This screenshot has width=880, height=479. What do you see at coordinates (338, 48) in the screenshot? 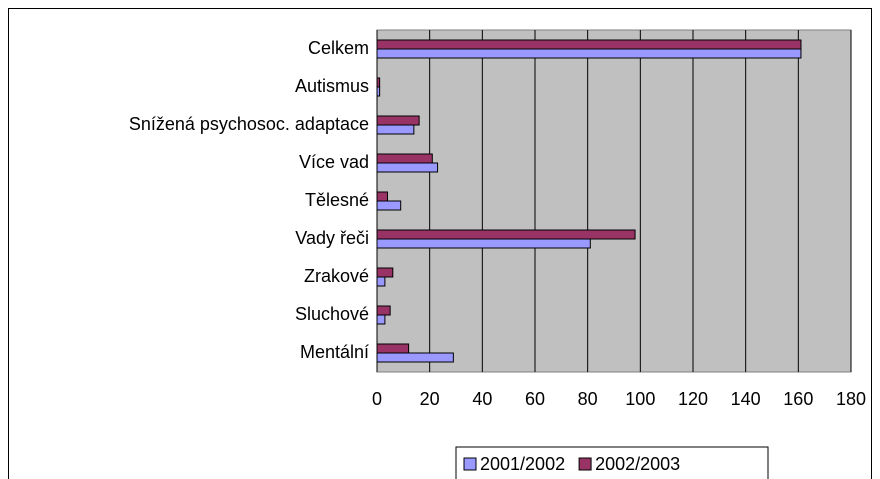
I see `y-tick-label: Celkem` at bounding box center [338, 48].